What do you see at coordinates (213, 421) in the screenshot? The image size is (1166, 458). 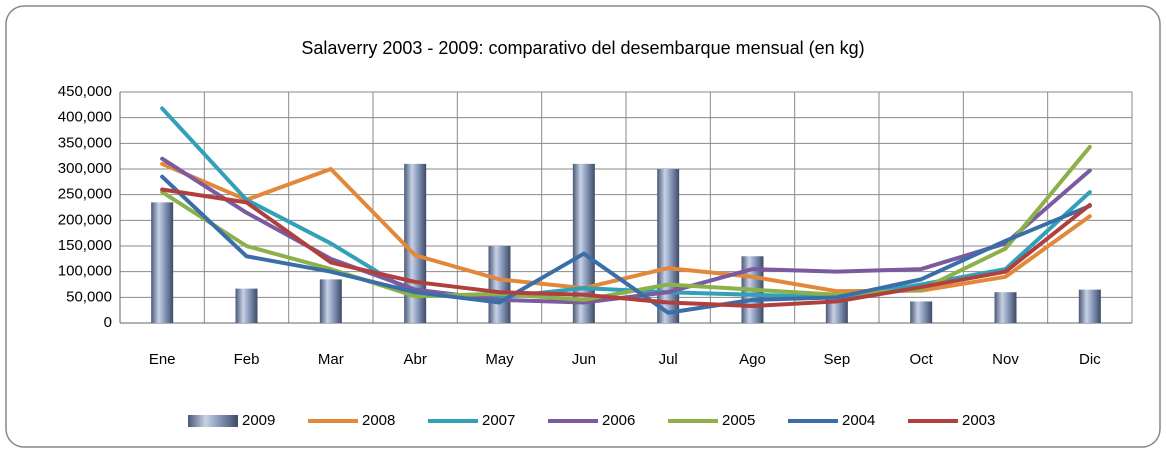 I see `legend-key` at bounding box center [213, 421].